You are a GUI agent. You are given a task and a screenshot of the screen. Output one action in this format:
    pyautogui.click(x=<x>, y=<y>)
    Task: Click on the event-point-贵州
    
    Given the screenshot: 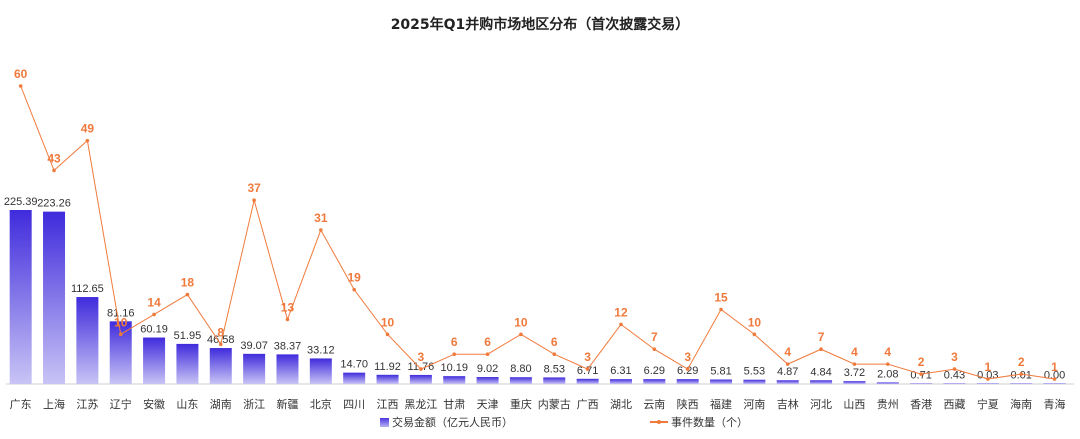 What is the action you would take?
    pyautogui.click(x=887, y=364)
    